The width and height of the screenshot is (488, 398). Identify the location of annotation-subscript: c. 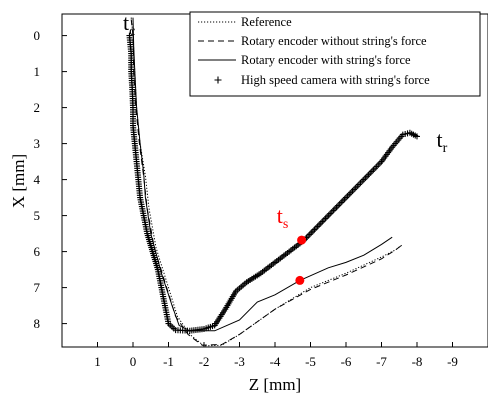
(132, 31).